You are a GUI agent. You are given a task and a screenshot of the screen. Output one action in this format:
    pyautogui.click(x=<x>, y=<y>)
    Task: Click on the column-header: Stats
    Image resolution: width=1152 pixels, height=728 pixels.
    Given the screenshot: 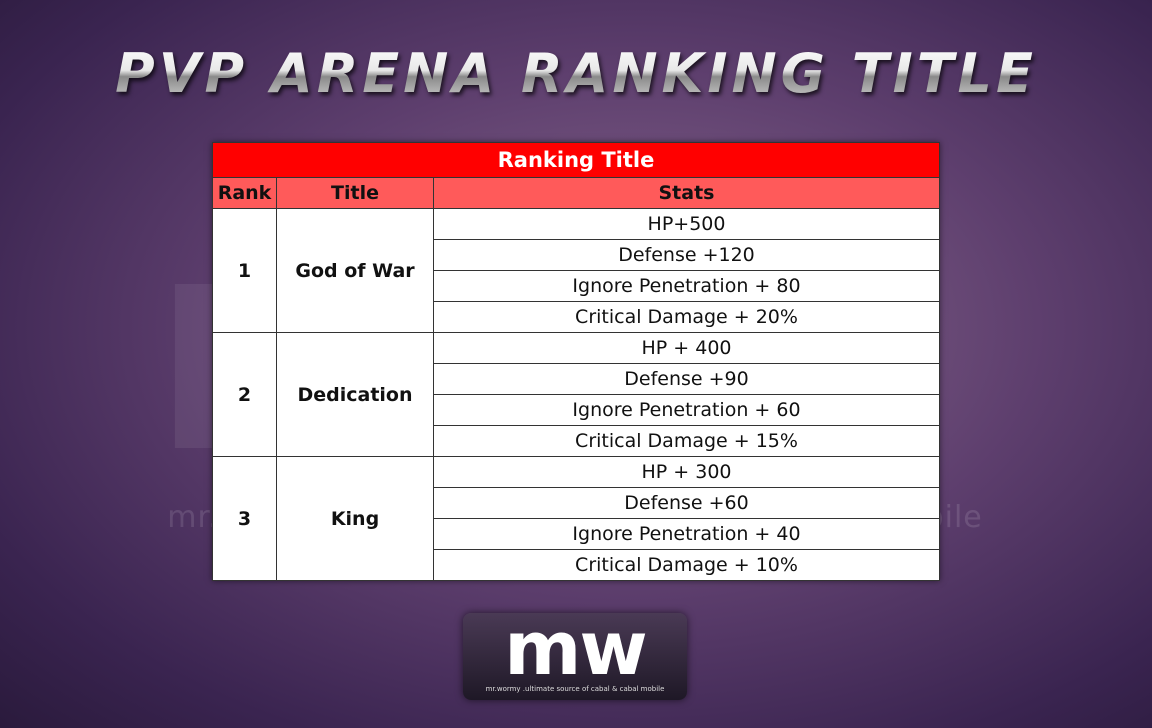 What is the action you would take?
    pyautogui.click(x=686, y=193)
    